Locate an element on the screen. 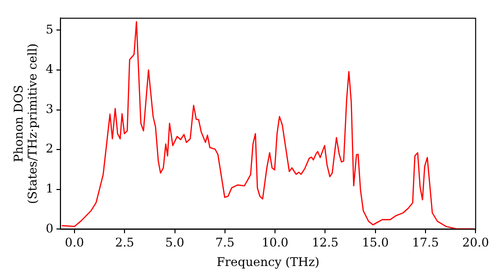  x-tick-label: 15.0 is located at coordinates (375, 243).